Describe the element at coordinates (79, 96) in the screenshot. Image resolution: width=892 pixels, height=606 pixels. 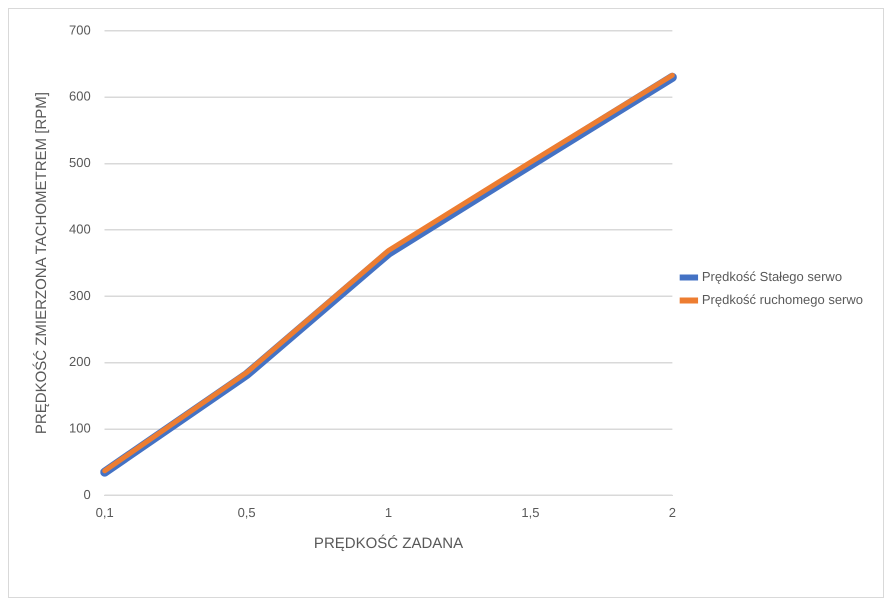
I see `y-tick-label: 600` at that location.